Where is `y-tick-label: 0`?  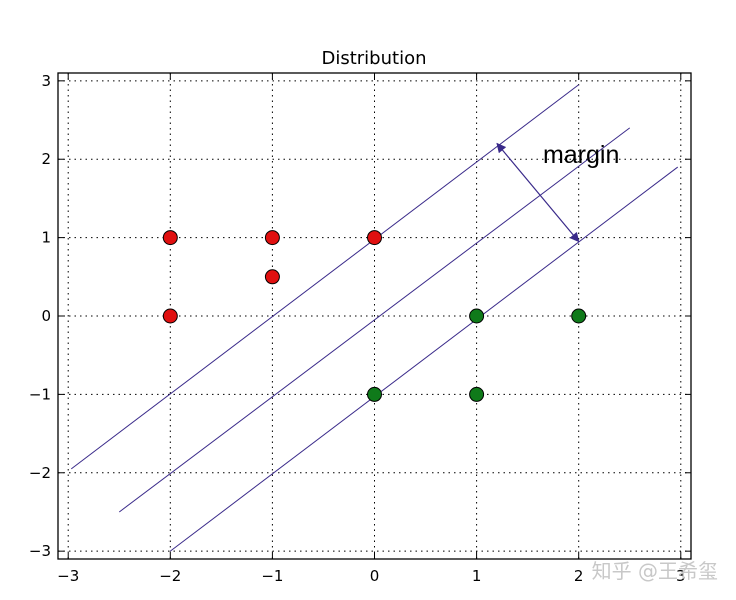
y-tick-label: 0 is located at coordinates (46, 316).